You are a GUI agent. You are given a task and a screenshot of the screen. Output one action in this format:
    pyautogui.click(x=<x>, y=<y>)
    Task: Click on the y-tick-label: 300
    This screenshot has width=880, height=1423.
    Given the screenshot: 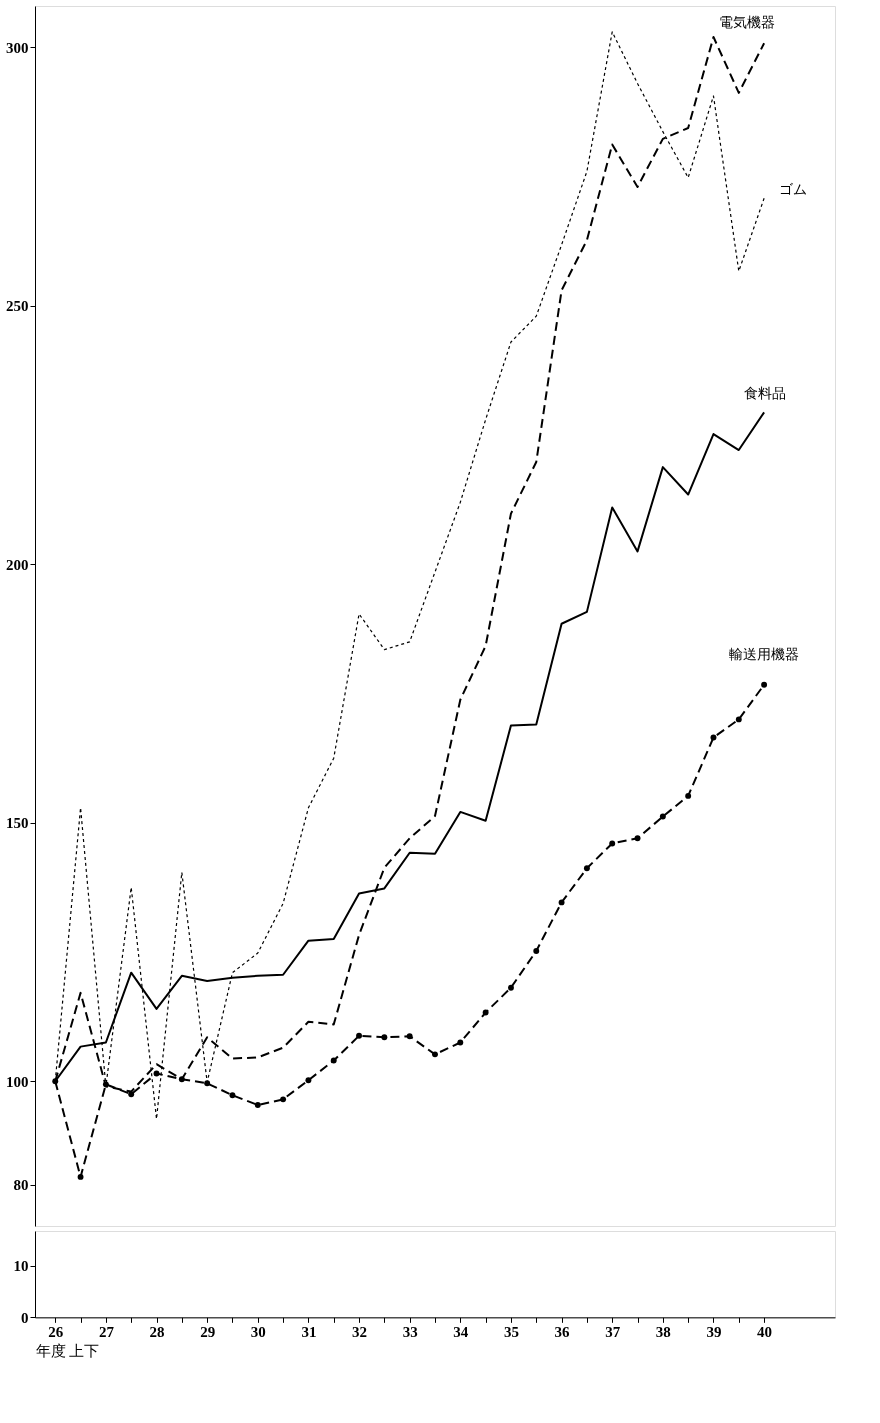 What is the action you would take?
    pyautogui.click(x=17, y=47)
    